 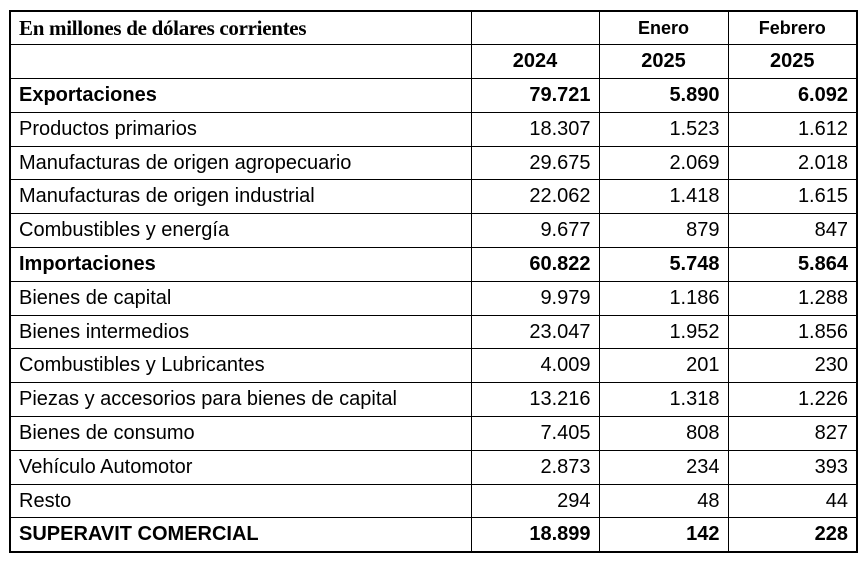 What do you see at coordinates (663, 366) in the screenshot?
I see `row-value: 201` at bounding box center [663, 366].